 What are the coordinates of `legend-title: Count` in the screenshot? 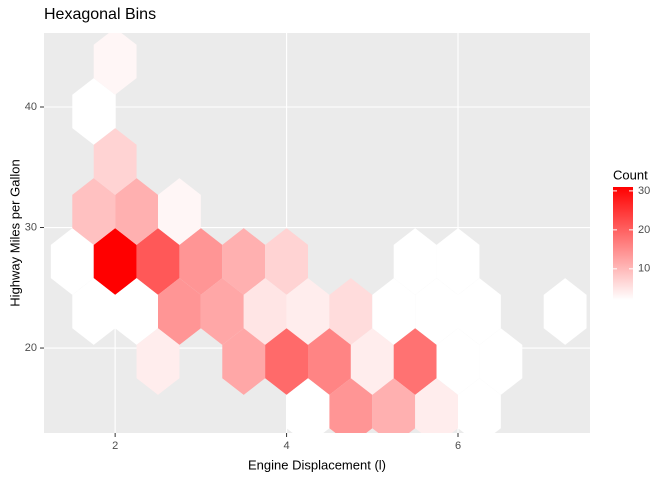 It's located at (630, 174).